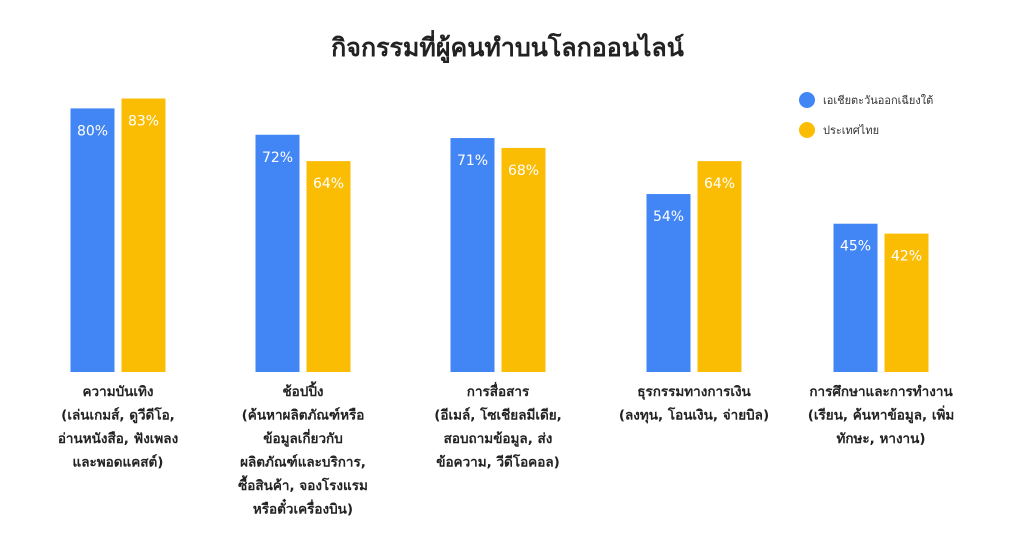  I want to click on category-label-line: สอบถามข้อมูล, ส่ง, so click(498, 439).